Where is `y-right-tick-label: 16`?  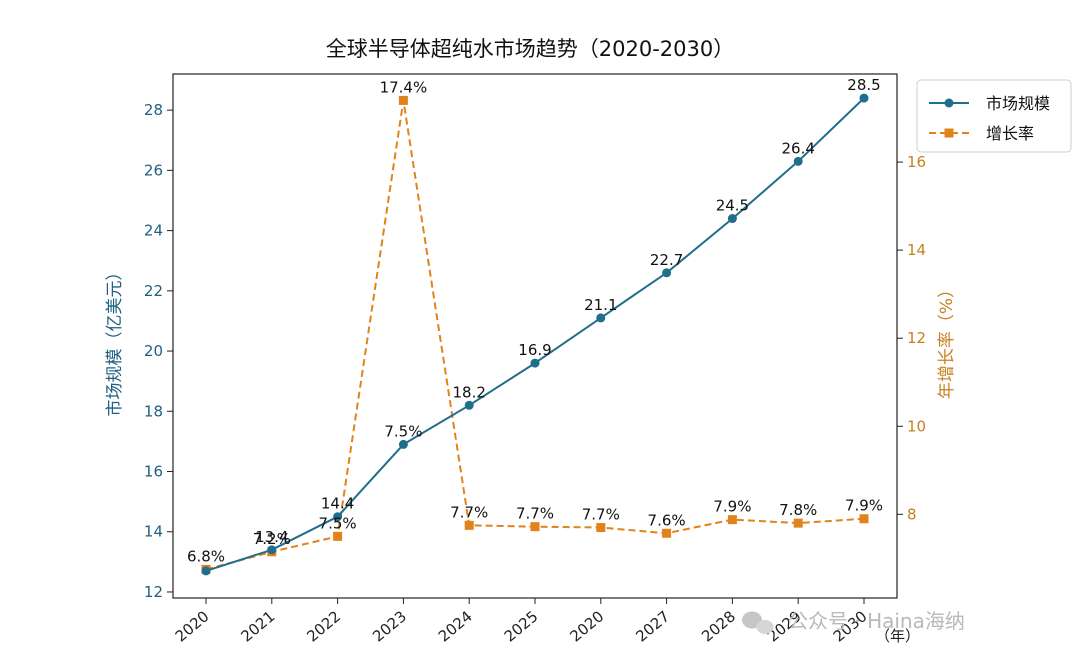
y-right-tick-label: 16 is located at coordinates (916, 162).